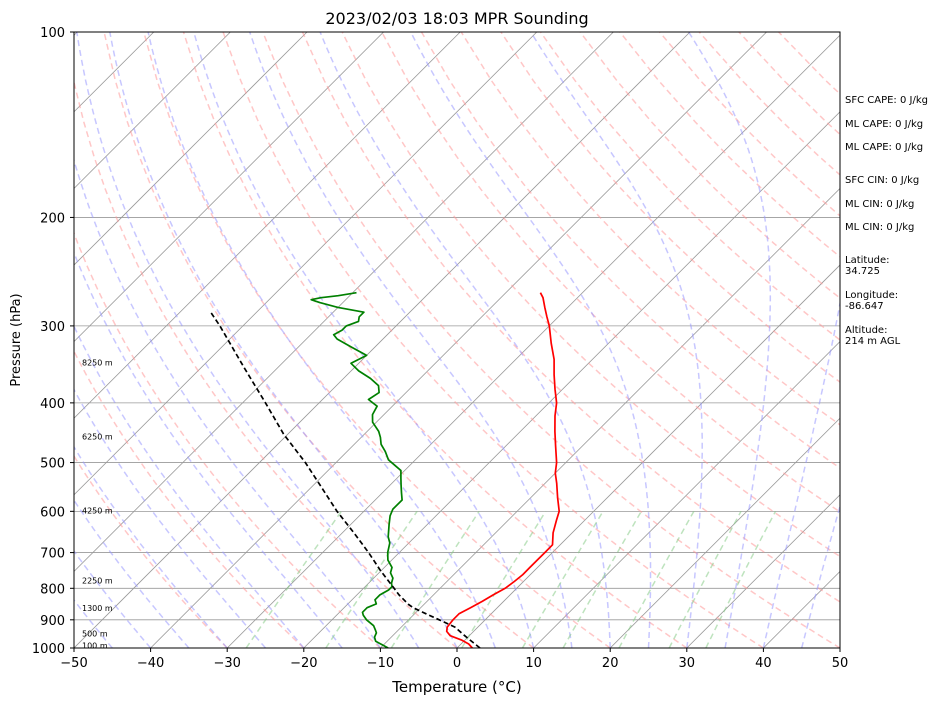  I want to click on latitude-value: 34.725, so click(862, 271).